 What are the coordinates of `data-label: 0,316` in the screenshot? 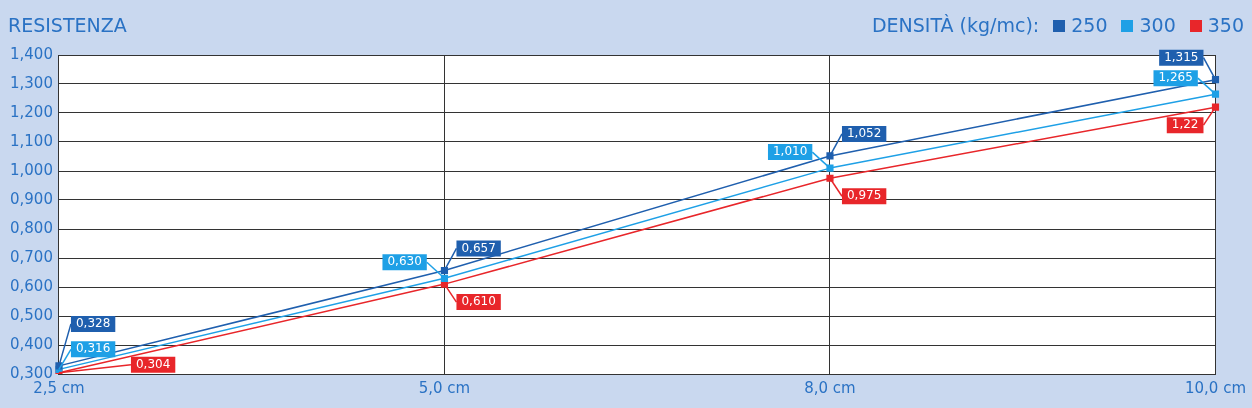 It's located at (93, 348).